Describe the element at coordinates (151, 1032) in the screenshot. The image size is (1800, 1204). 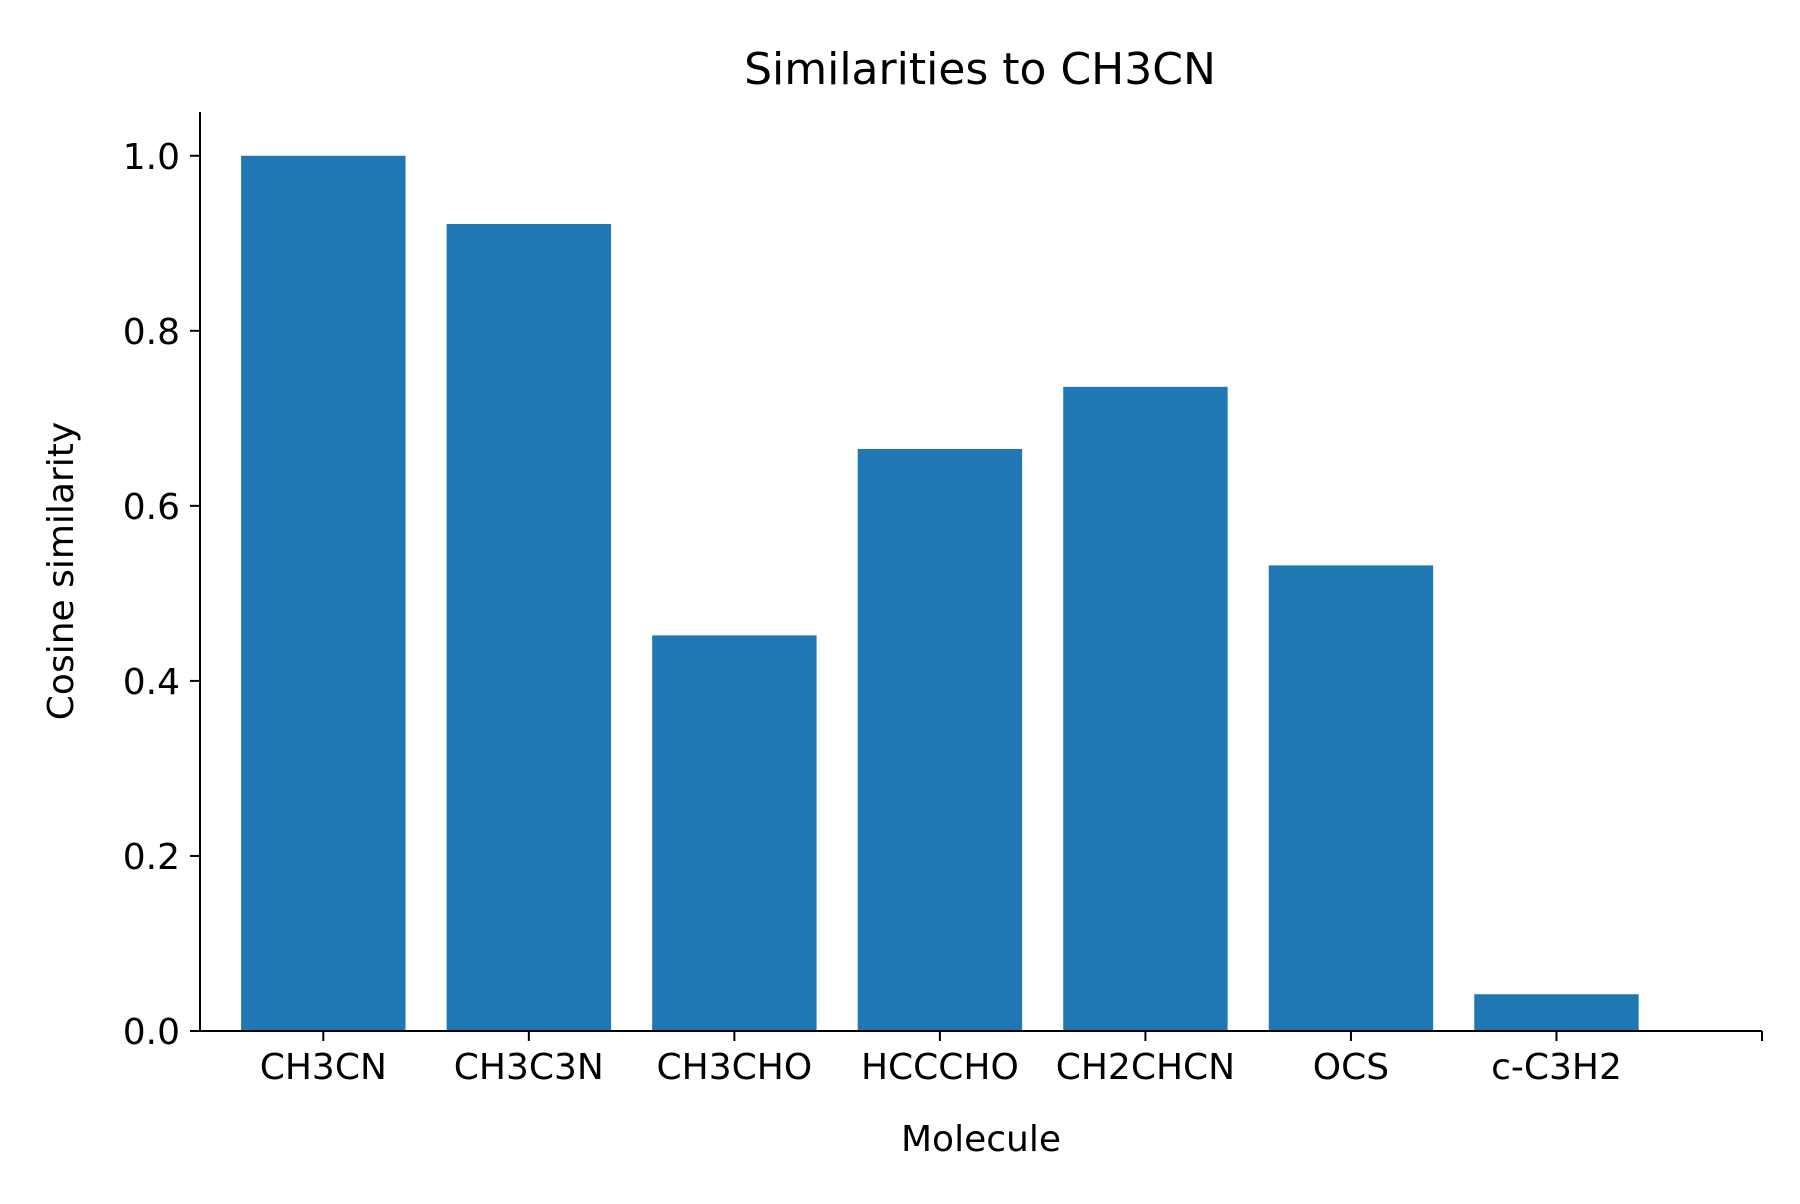
I see `y-tick-label: 0.0` at that location.